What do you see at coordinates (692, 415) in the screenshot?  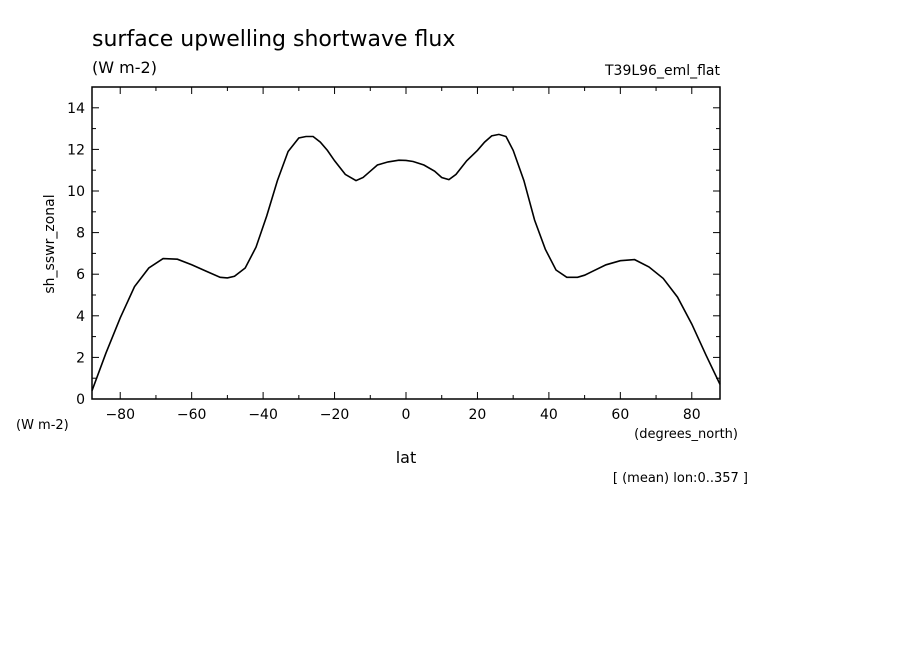 I see `x-tick-label: 80` at bounding box center [692, 415].